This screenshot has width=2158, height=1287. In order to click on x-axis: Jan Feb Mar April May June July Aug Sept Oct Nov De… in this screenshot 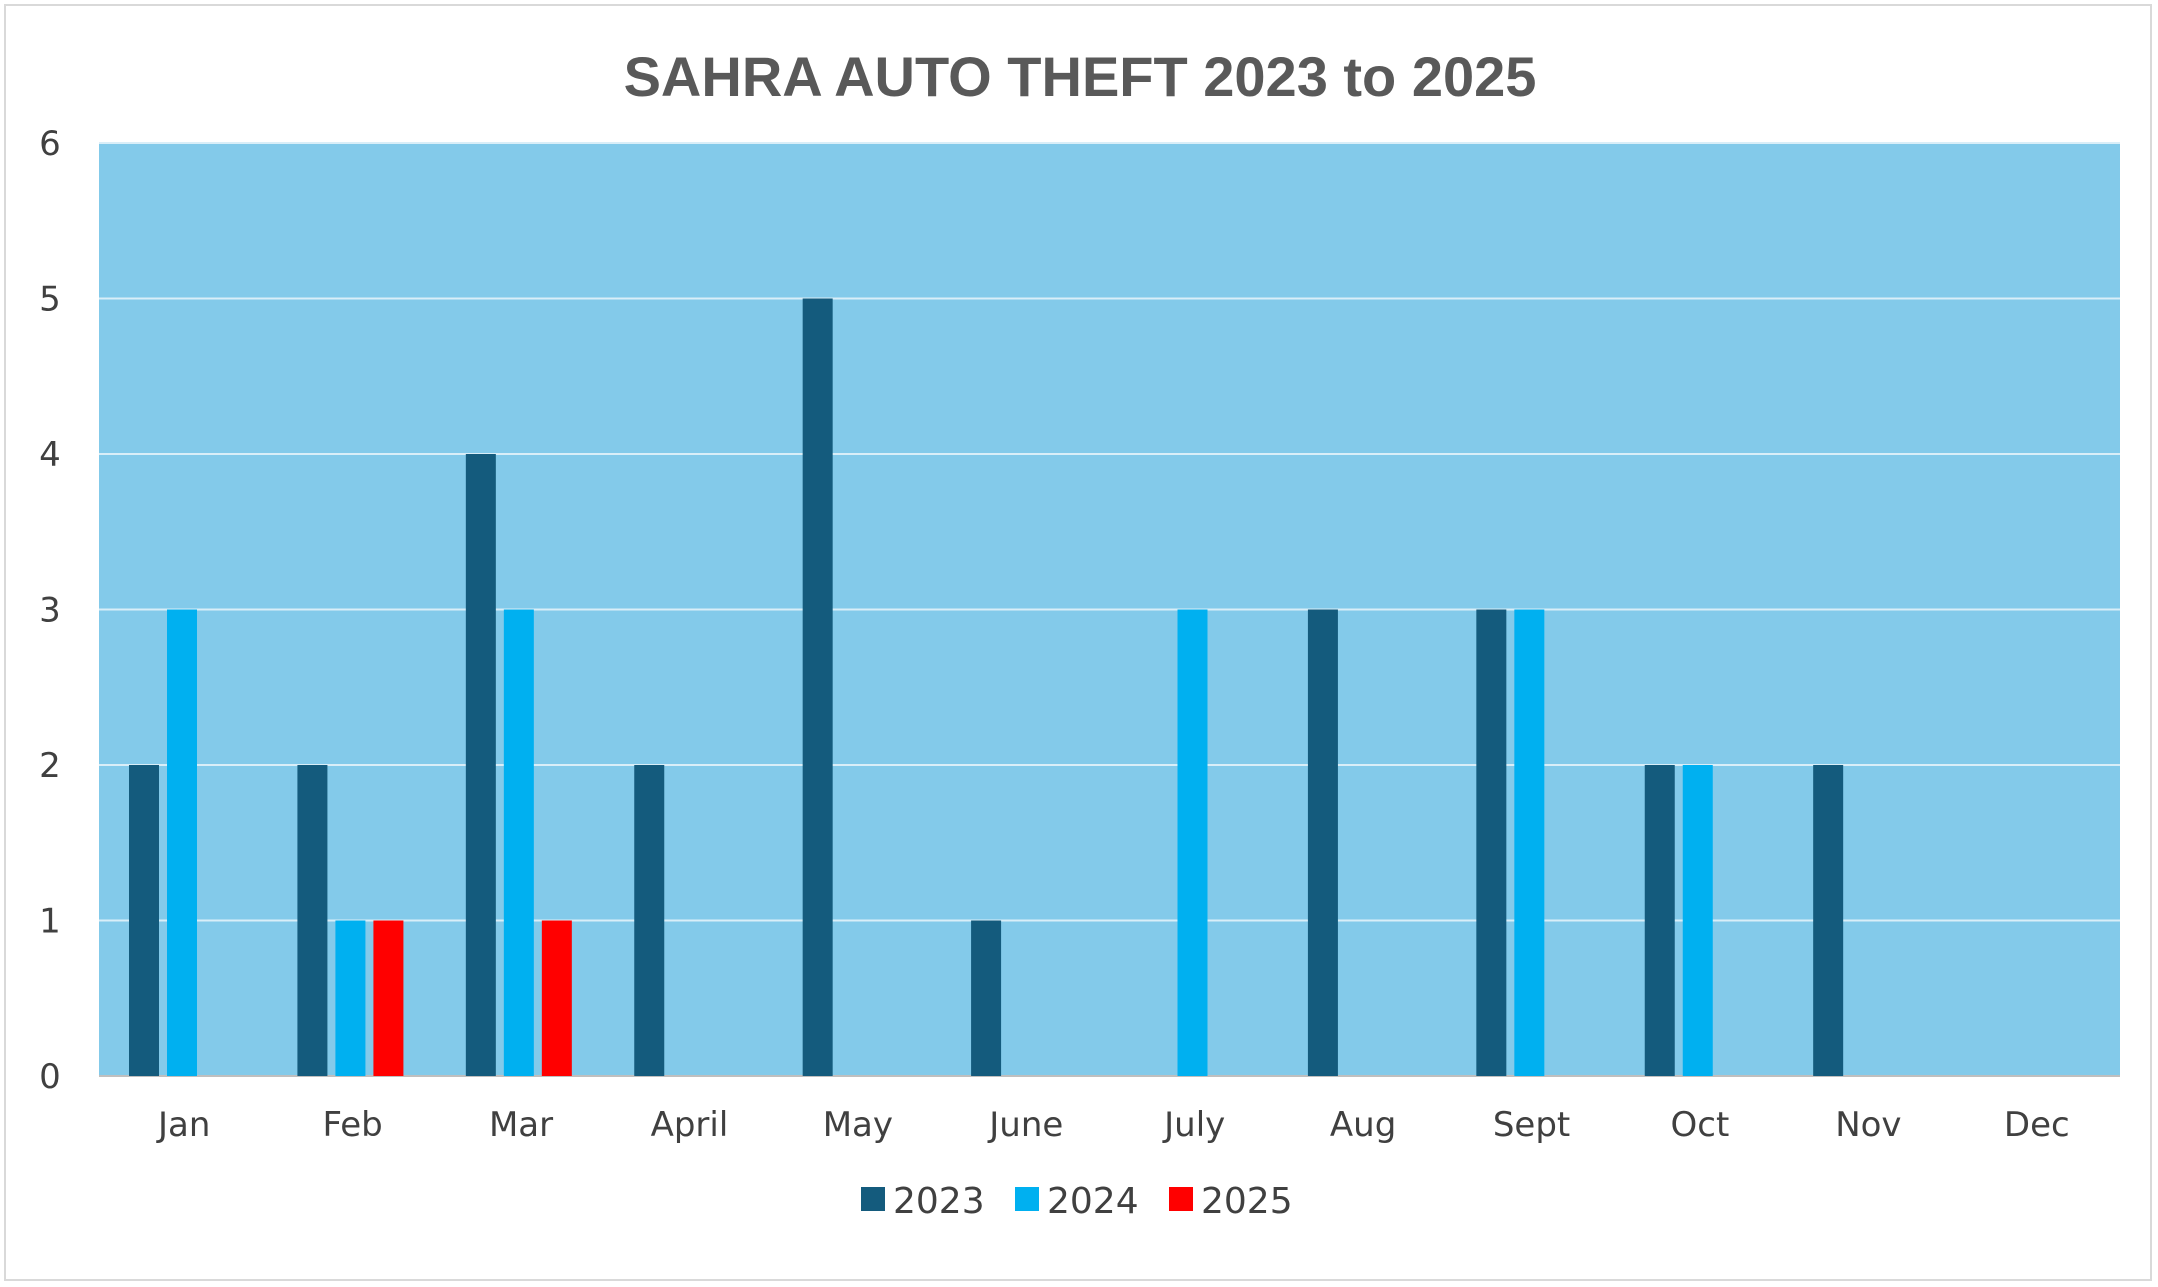, I will do `click(1113, 1125)`.